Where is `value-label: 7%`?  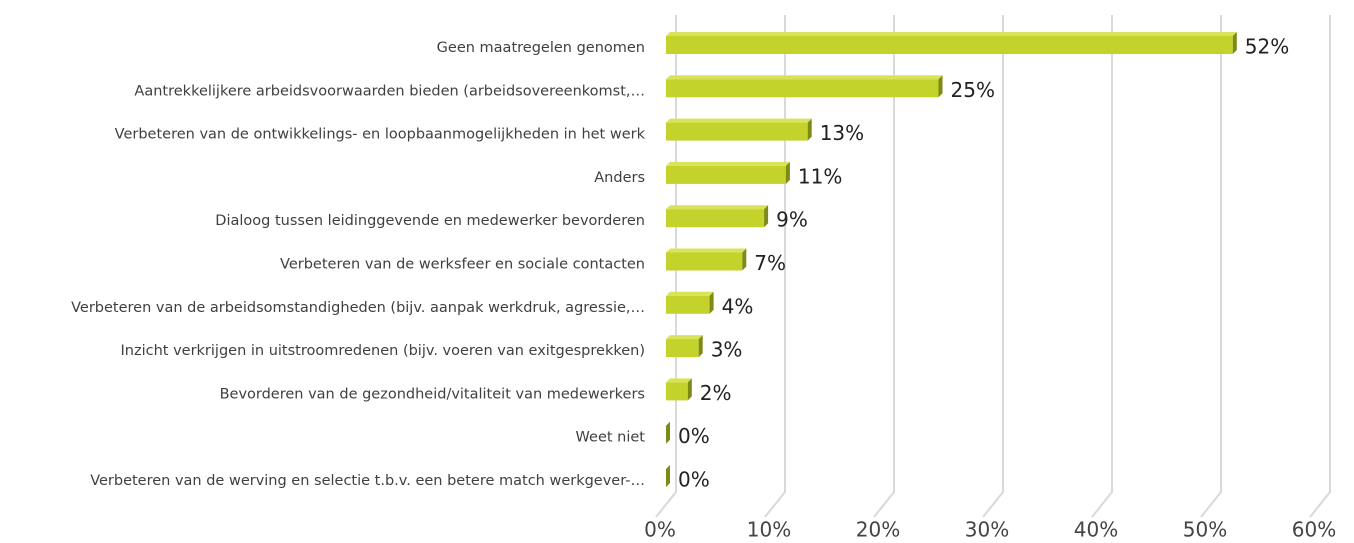
value-label: 7% is located at coordinates (770, 263).